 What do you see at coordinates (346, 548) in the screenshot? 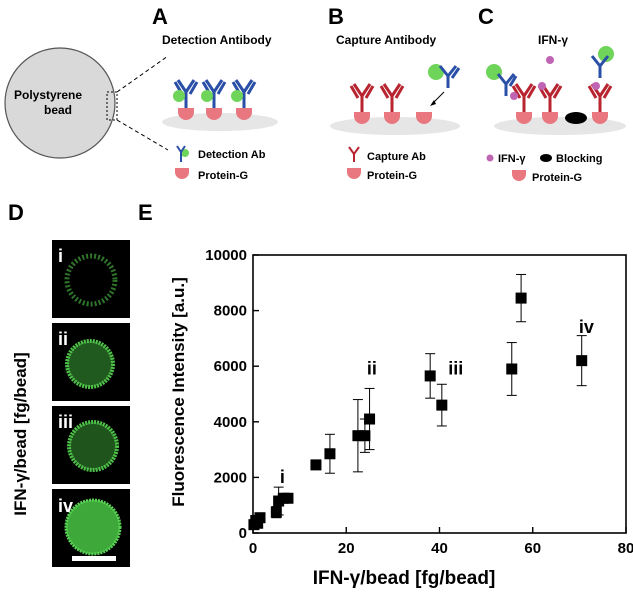
I see `x-tick-label: 20` at bounding box center [346, 548].